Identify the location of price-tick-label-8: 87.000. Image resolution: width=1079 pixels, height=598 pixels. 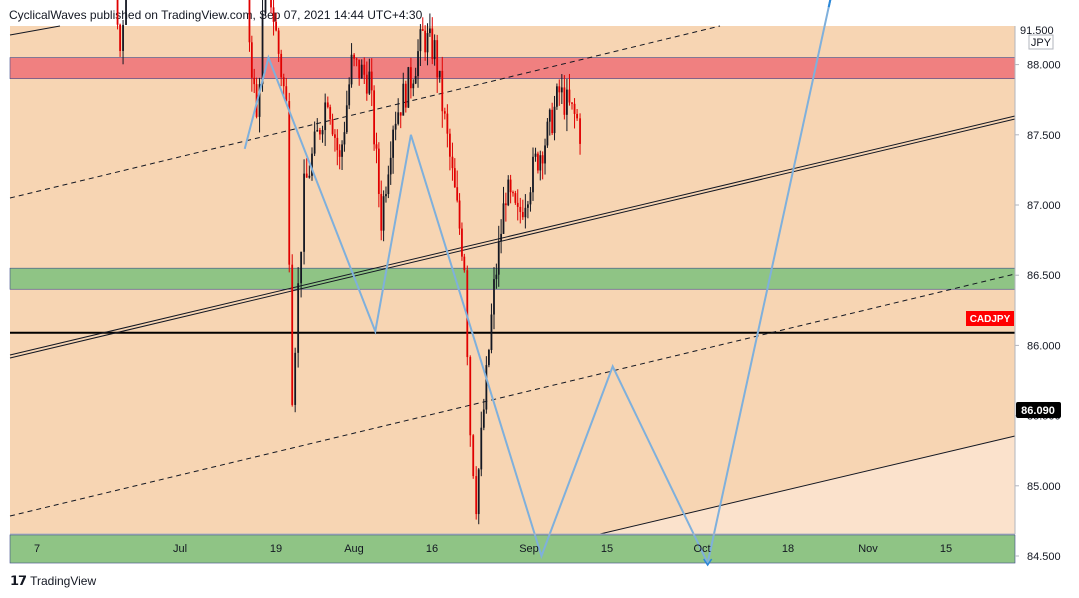
(1044, 206).